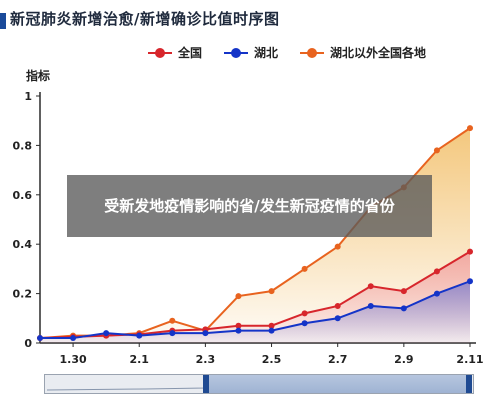 This screenshot has width=500, height=413. I want to click on y-tick-label: 1, so click(28, 96).